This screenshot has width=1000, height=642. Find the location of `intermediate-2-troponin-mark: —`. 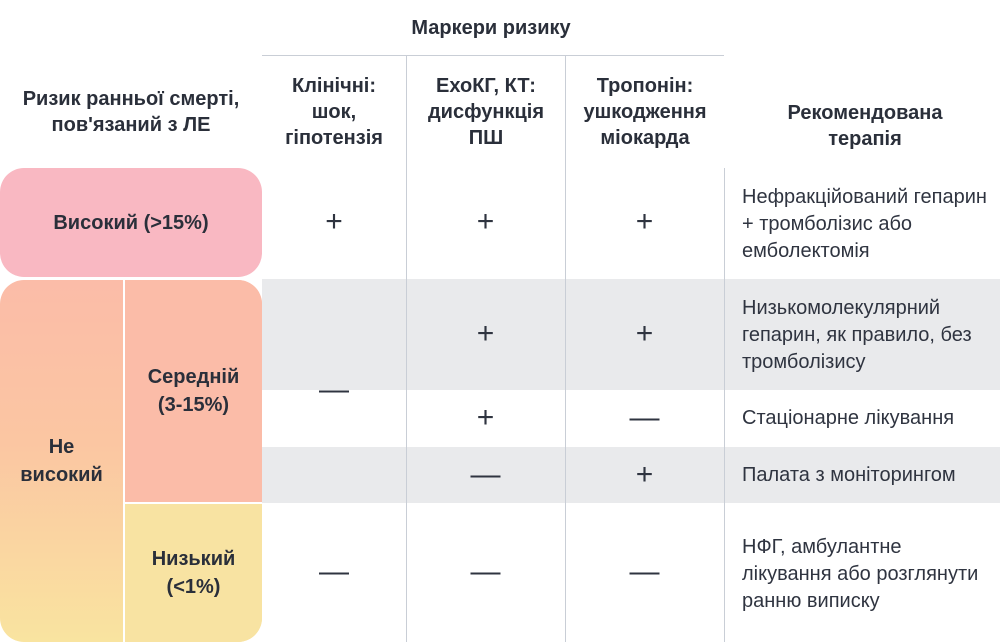

intermediate-2-troponin-mark: — is located at coordinates (644, 417).